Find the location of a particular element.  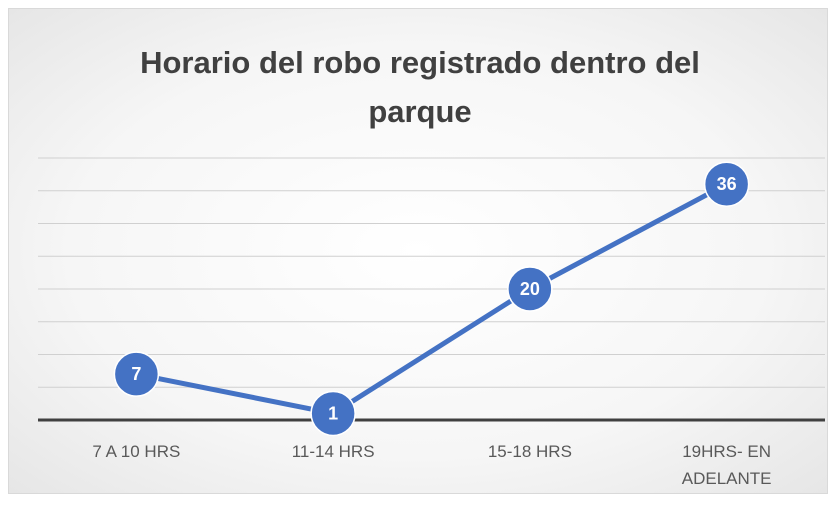

x-tick-label: 19HRS- EN ADELANTE is located at coordinates (726, 465).